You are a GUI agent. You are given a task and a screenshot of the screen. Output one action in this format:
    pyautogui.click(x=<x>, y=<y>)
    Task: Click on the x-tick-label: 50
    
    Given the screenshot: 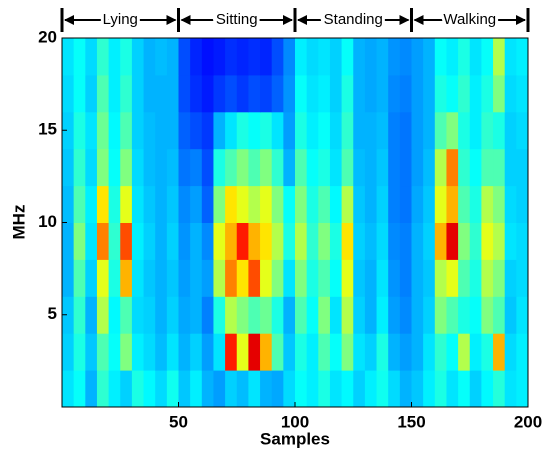 What is the action you would take?
    pyautogui.click(x=178, y=421)
    